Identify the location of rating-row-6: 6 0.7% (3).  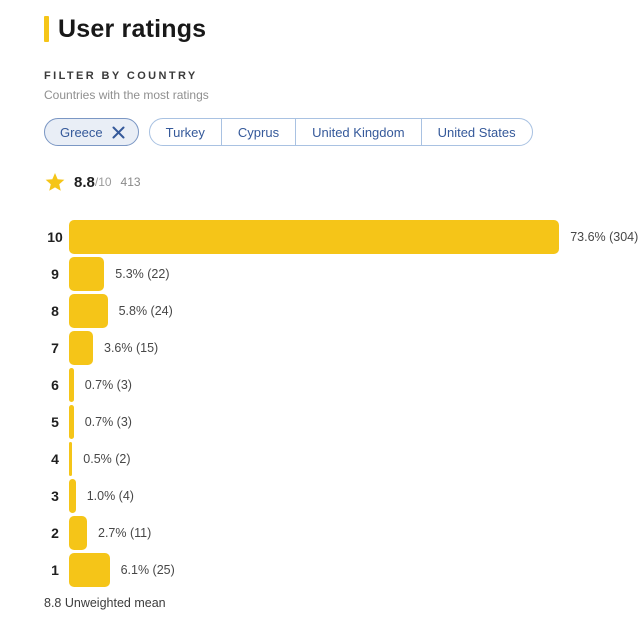
(342, 384).